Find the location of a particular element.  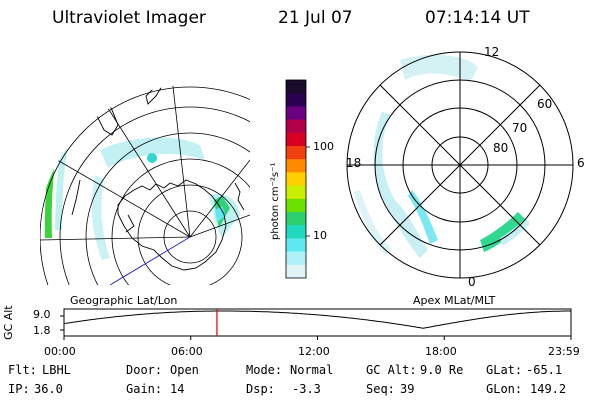

glon-value: 149.2 is located at coordinates (548, 389).